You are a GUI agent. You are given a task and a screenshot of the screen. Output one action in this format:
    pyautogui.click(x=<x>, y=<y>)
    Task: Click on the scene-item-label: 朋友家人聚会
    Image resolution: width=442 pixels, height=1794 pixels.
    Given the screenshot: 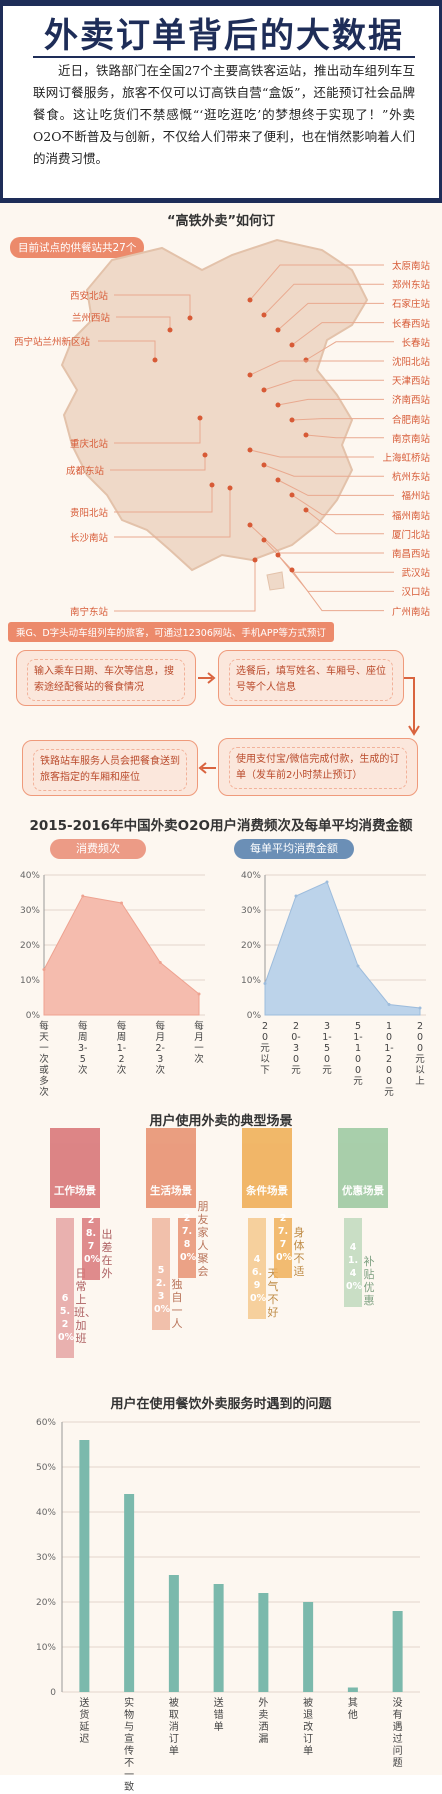 What is the action you would take?
    pyautogui.click(x=203, y=1238)
    